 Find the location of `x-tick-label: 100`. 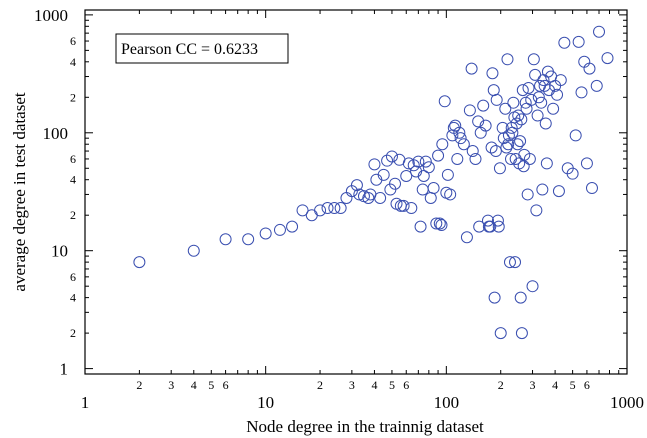

x-tick-label: 100 is located at coordinates (447, 402).